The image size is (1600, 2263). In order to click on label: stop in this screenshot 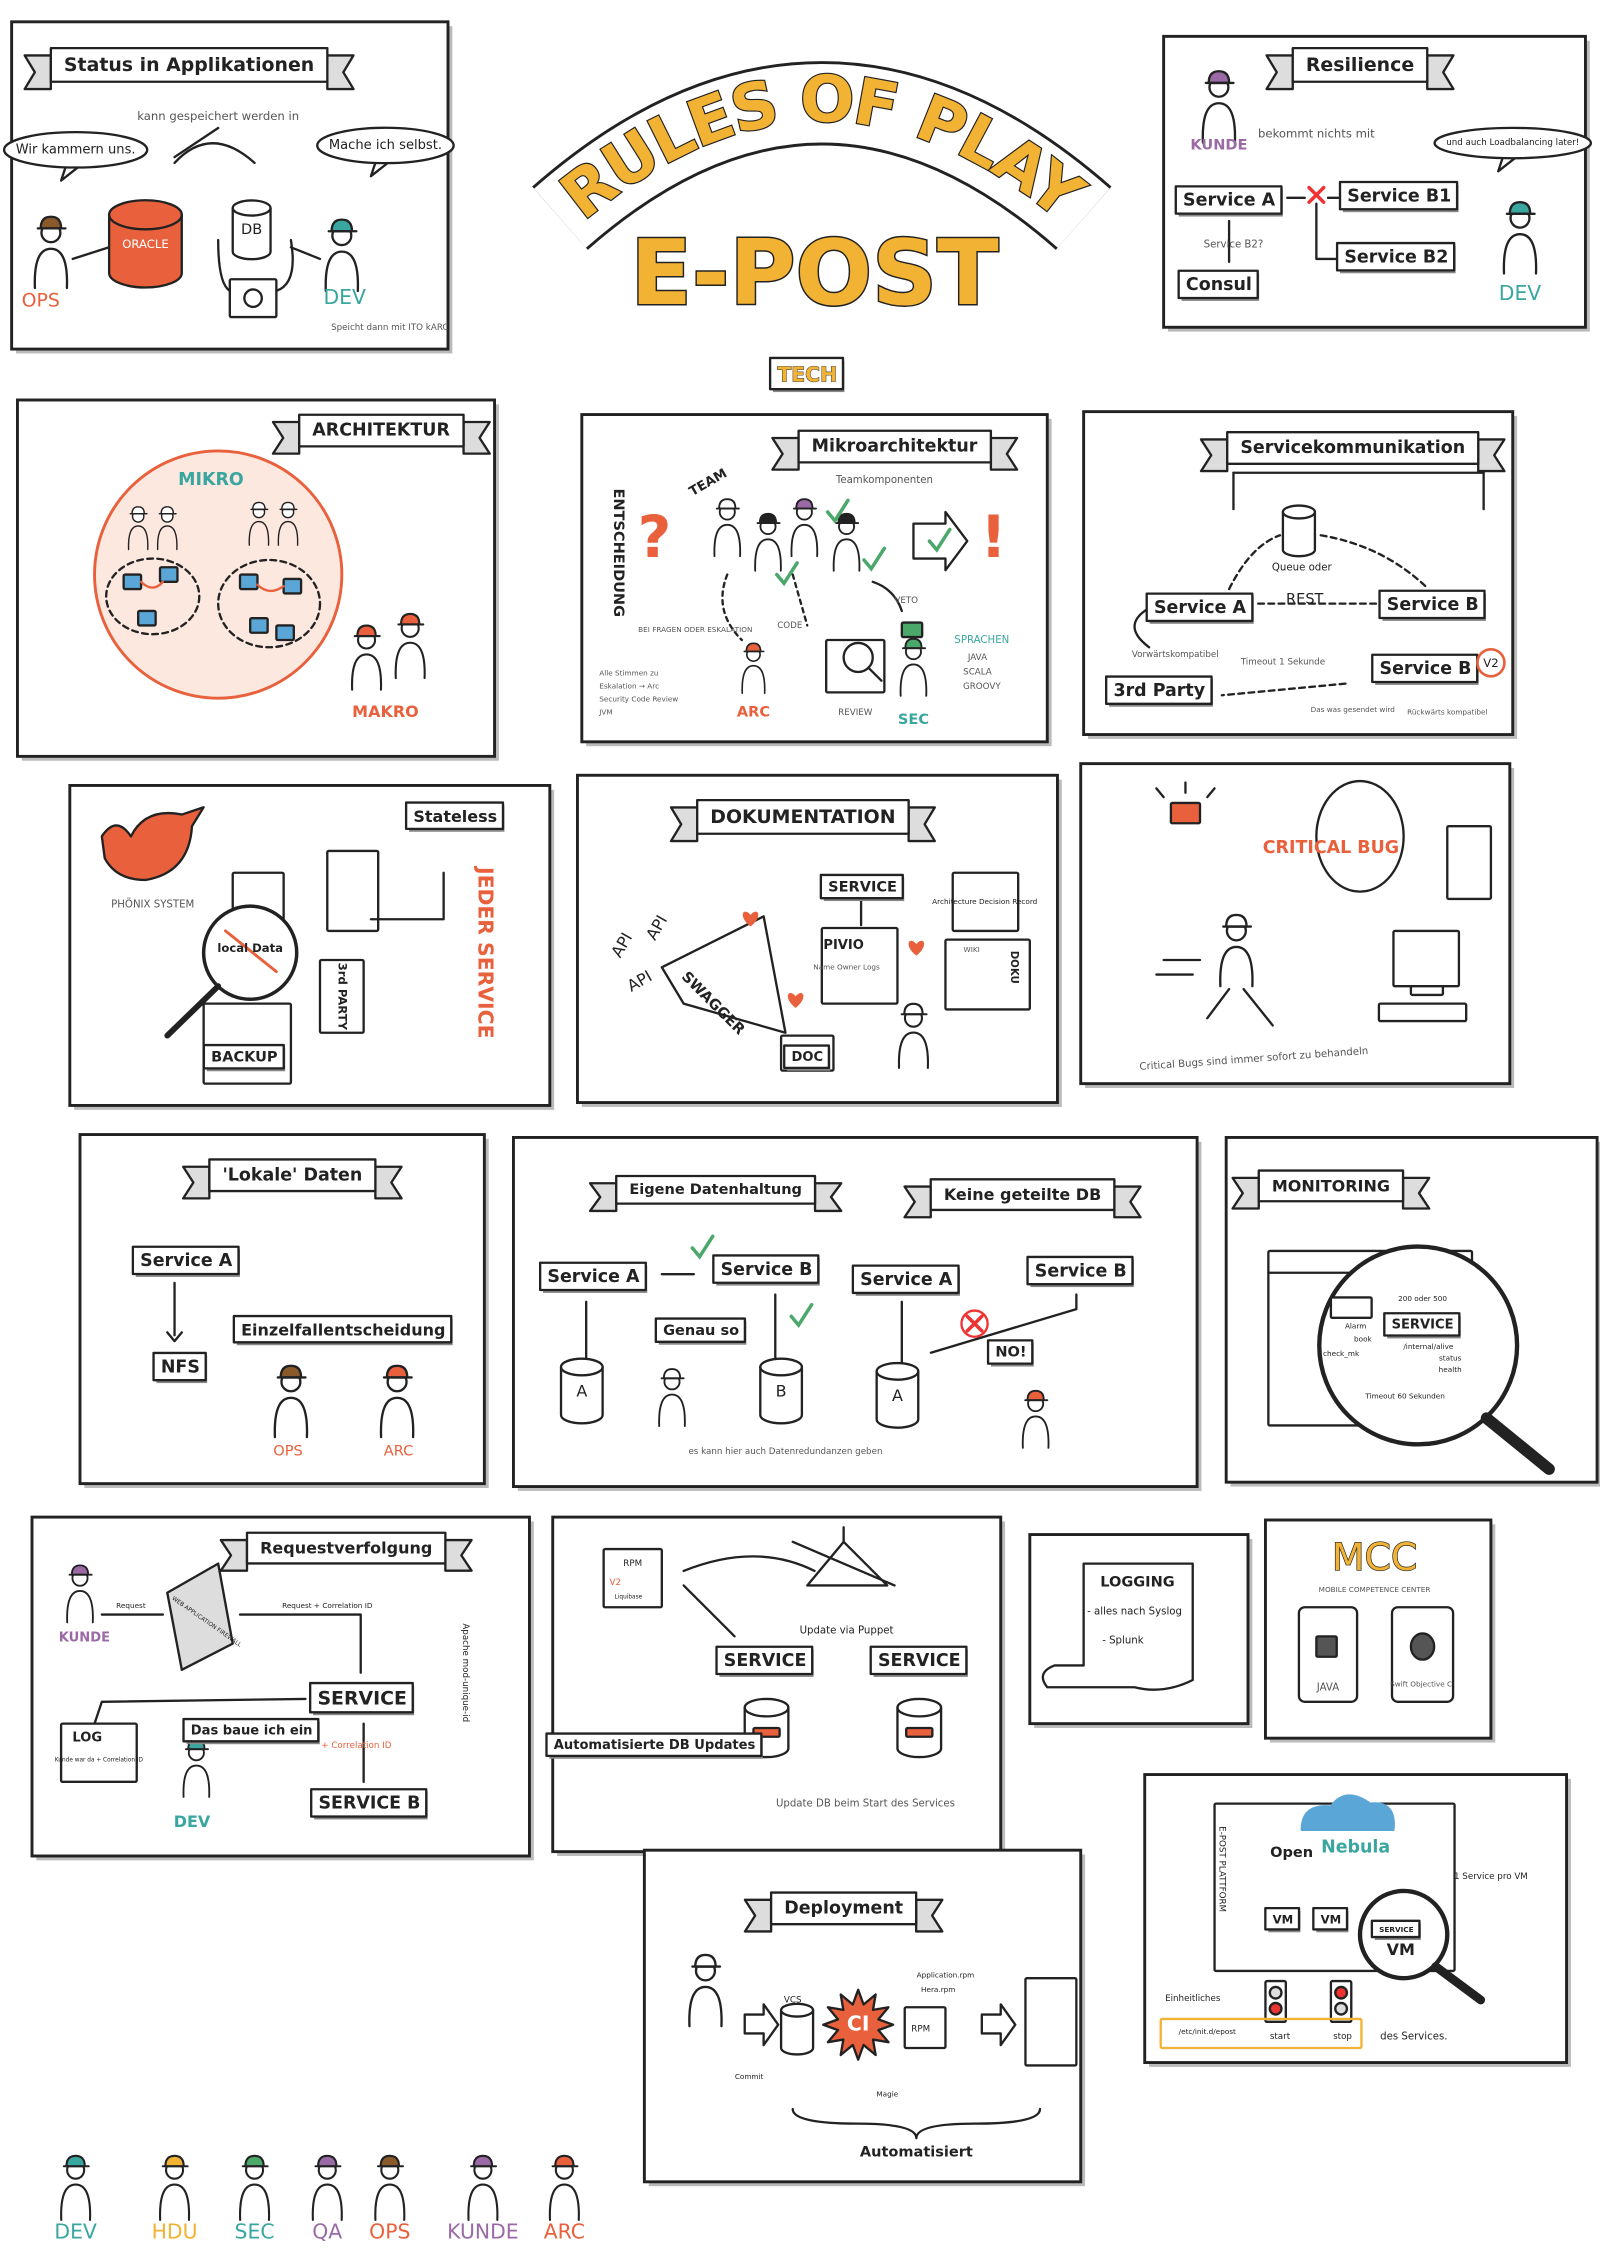, I will do `click(1342, 2037)`.